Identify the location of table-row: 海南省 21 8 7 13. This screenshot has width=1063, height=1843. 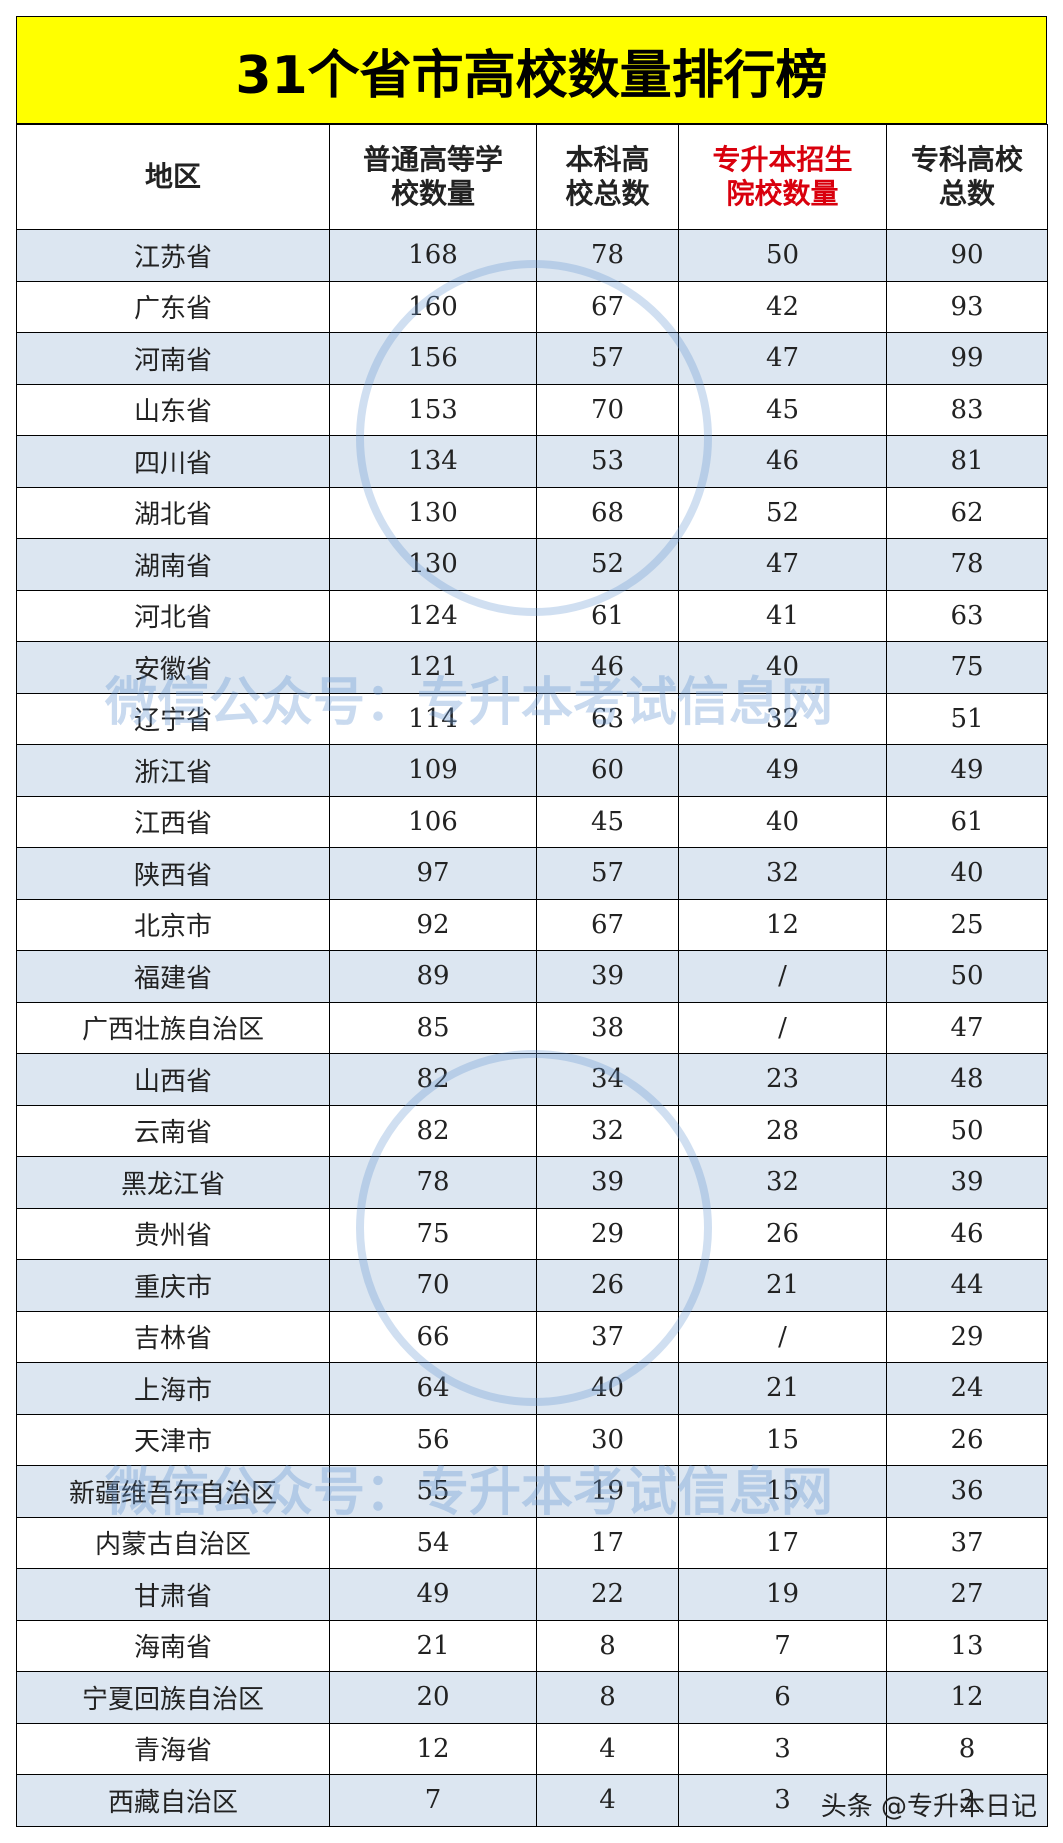
(532, 1645).